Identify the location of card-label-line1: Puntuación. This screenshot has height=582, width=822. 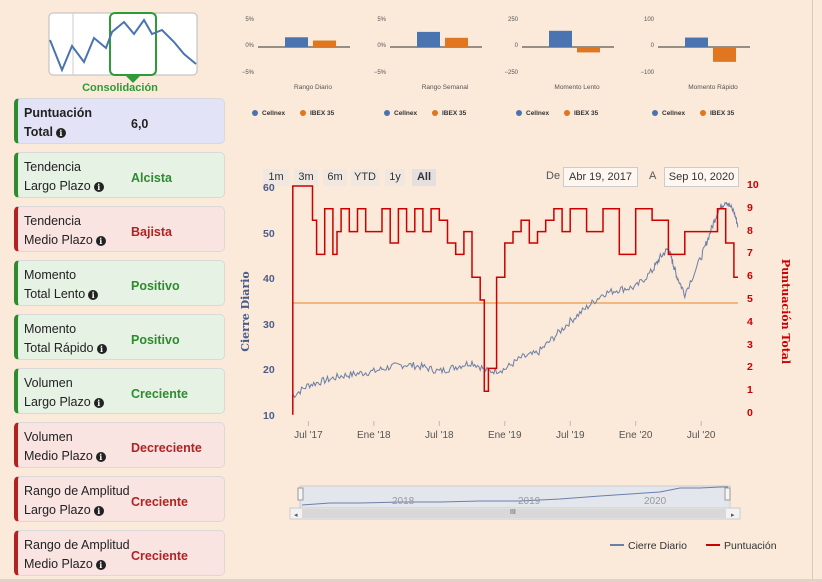
(58, 113).